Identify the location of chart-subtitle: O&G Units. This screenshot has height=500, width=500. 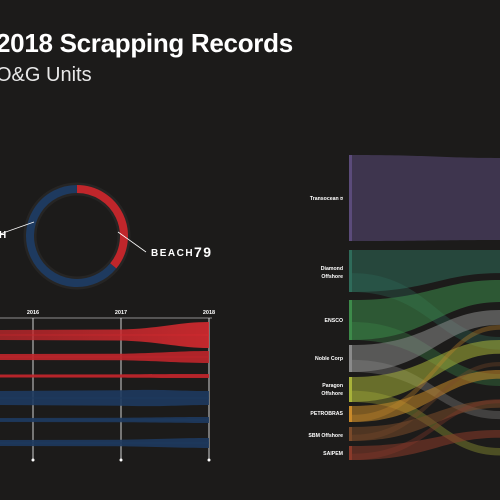
(46, 75).